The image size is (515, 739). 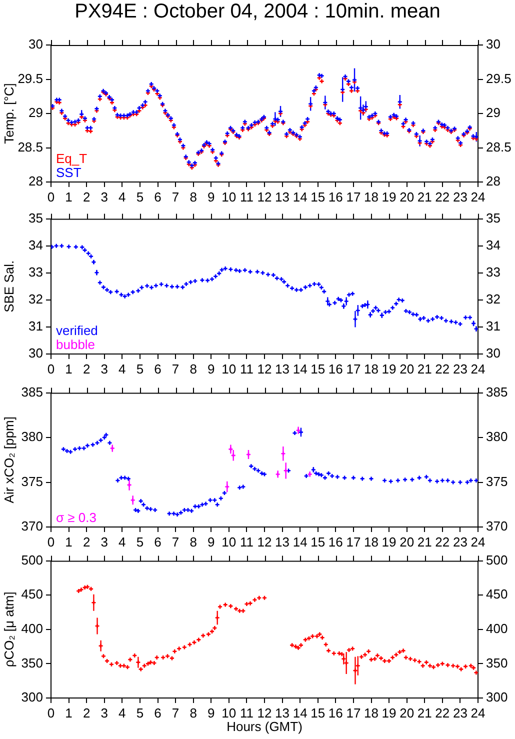 I want to click on y2-tick-label: 370, so click(x=497, y=526).